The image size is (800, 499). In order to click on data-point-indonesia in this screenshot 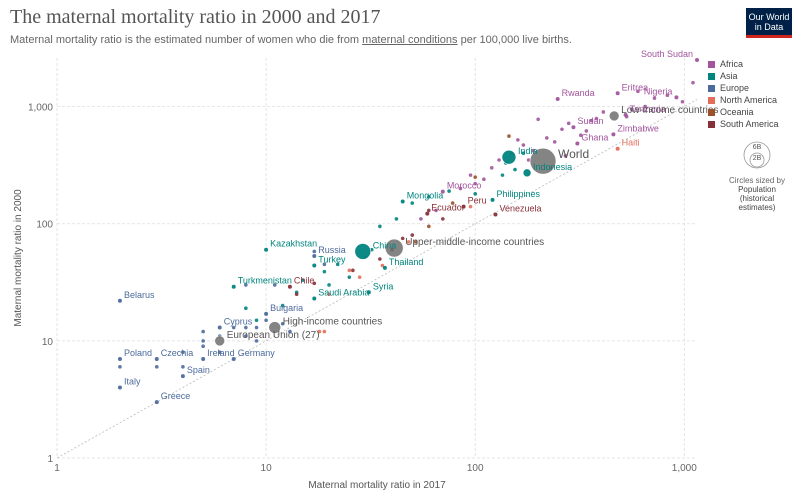, I will do `click(527, 173)`.